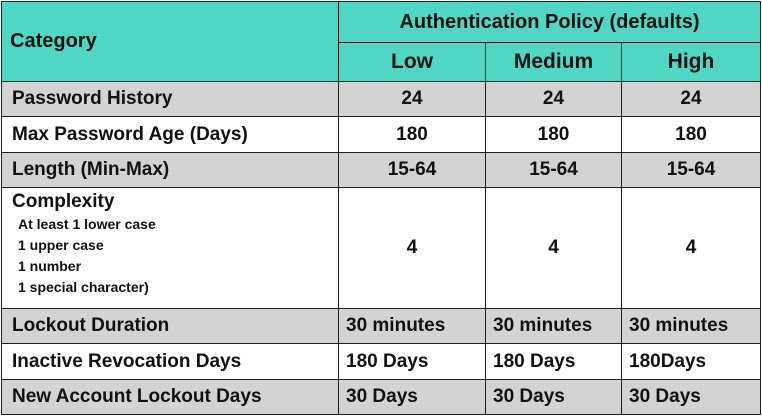 The width and height of the screenshot is (762, 417). What do you see at coordinates (553, 361) in the screenshot?
I see `value-medium: 180 Days` at bounding box center [553, 361].